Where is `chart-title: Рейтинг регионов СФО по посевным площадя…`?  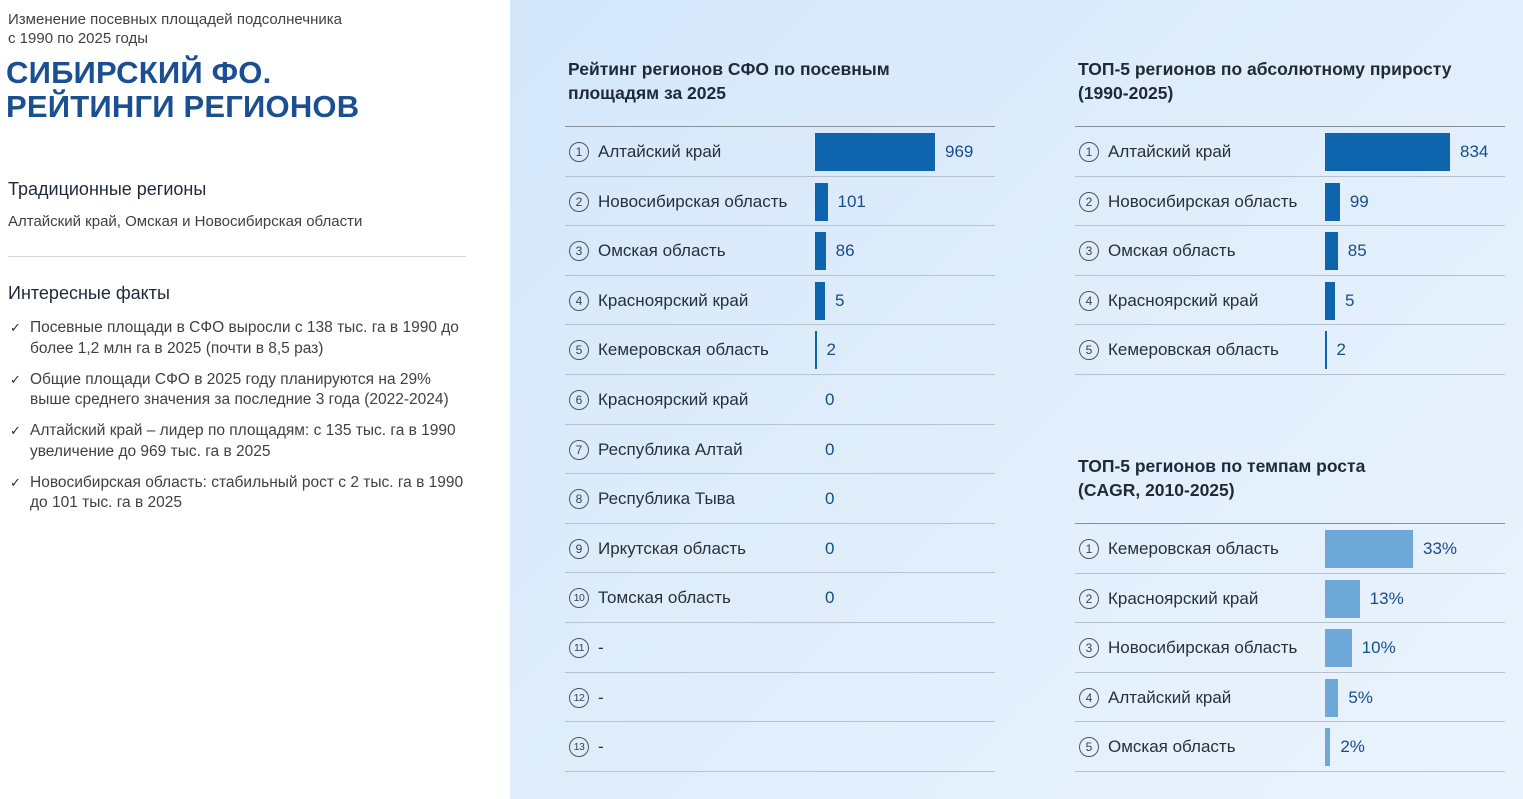
chart-title: Рейтинг регионов СФО по посевным площадя… is located at coordinates (729, 81).